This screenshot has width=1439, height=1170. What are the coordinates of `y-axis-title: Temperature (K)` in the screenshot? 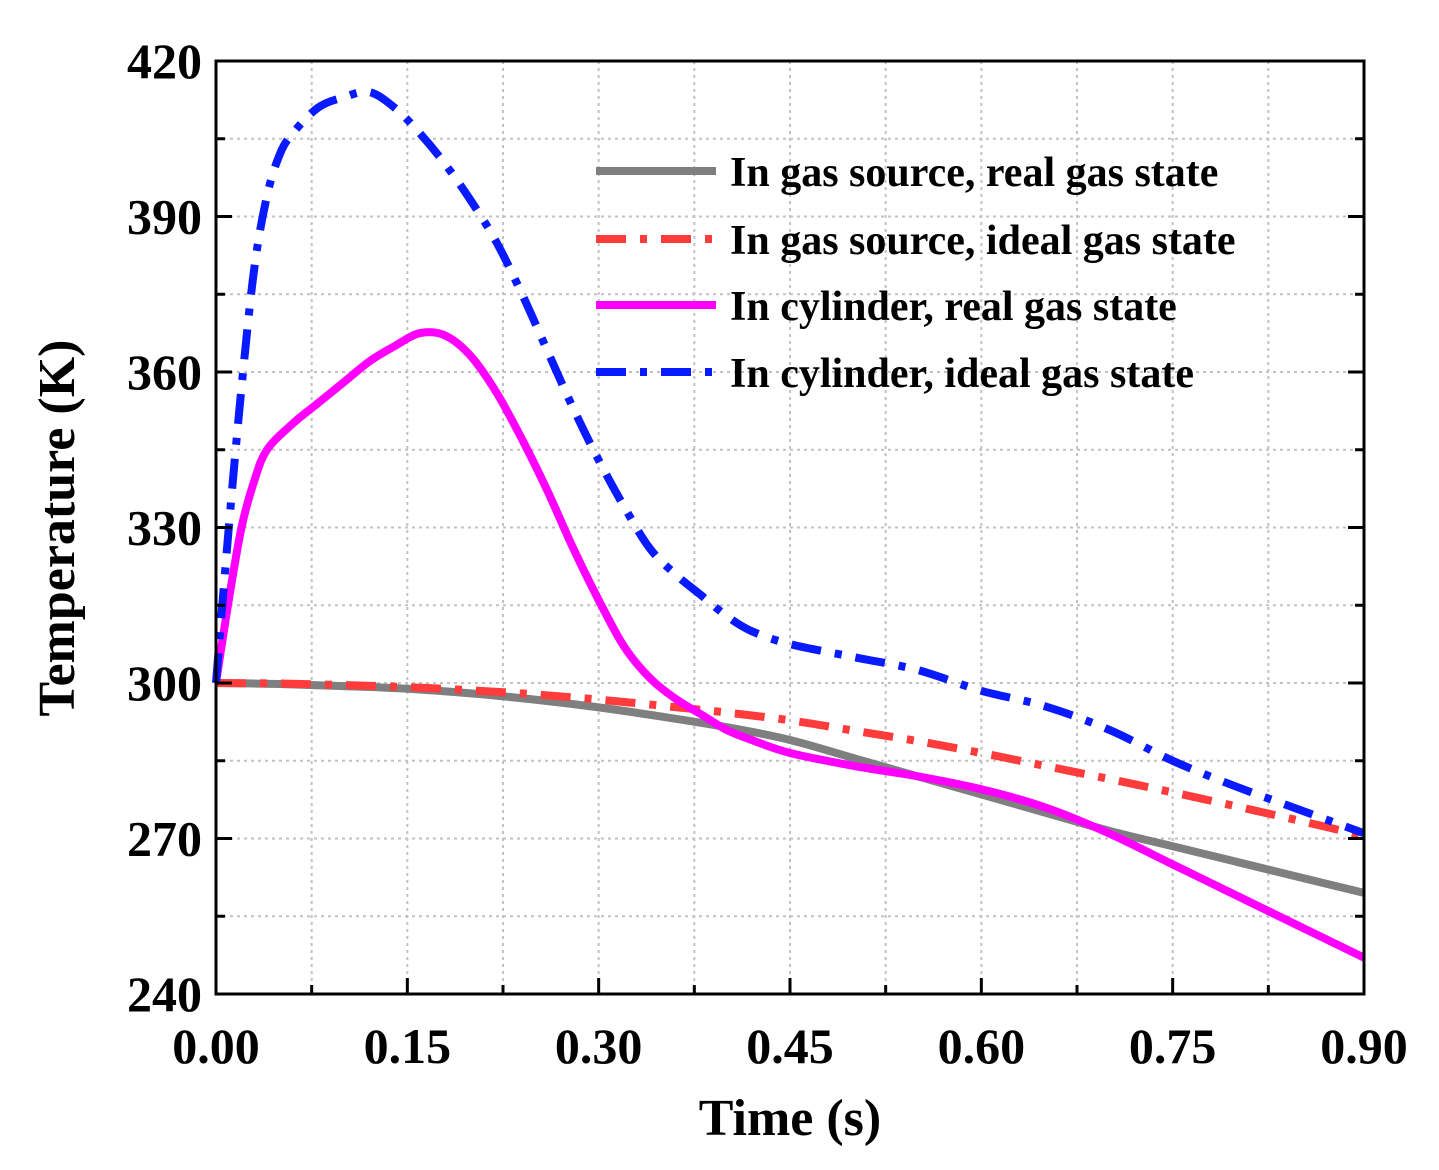 It's located at (57, 528).